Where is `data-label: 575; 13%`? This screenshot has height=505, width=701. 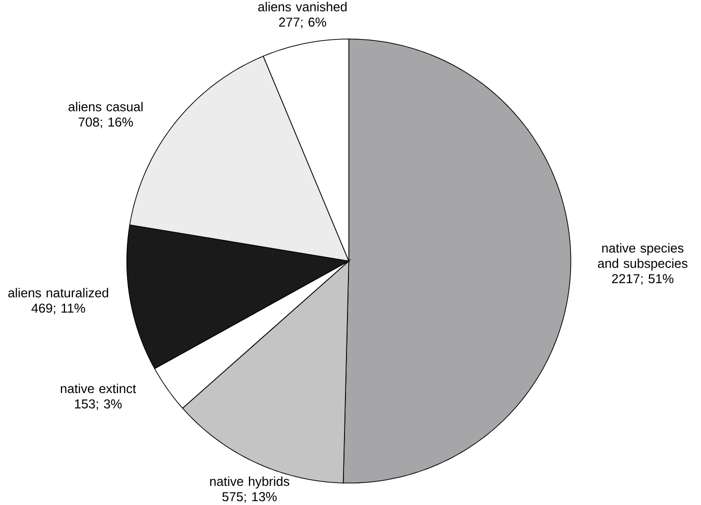
data-label: 575; 13% is located at coordinates (249, 497).